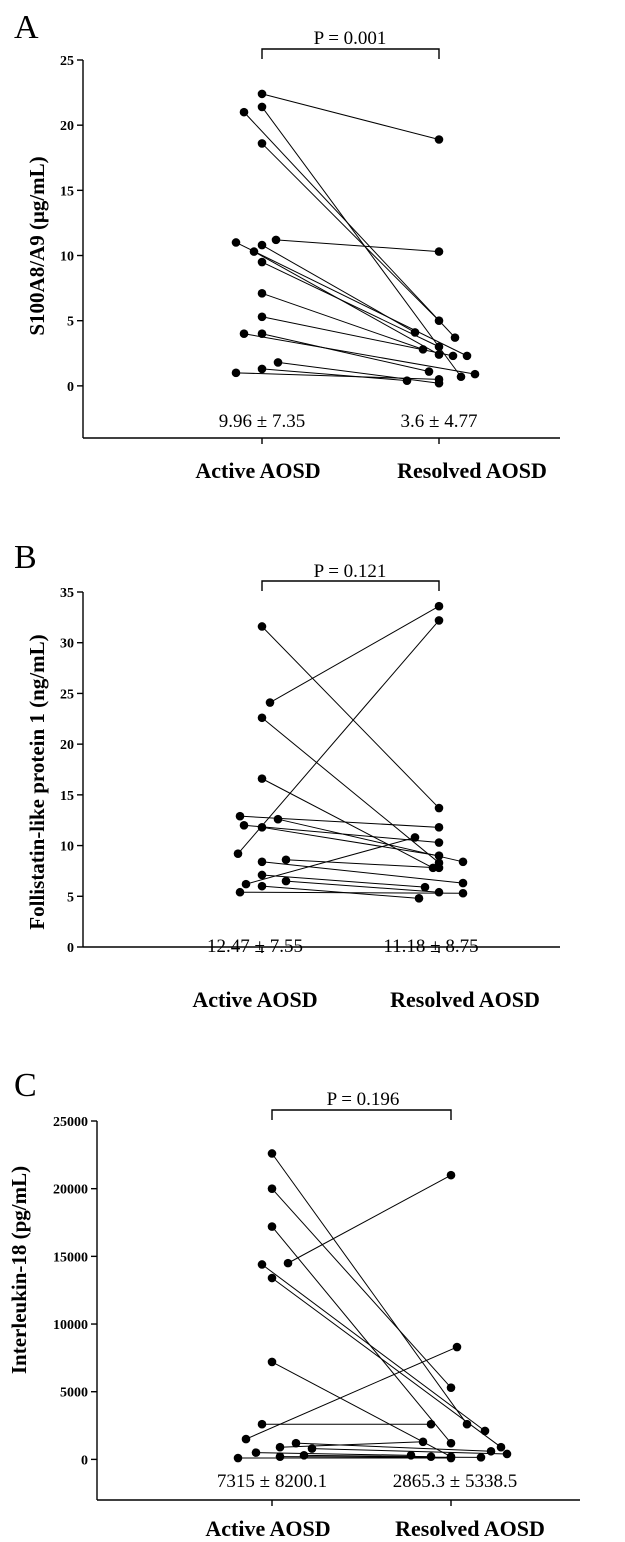  What do you see at coordinates (70, 322) in the screenshot?
I see `panel-a-y-tick-label: 5` at bounding box center [70, 322].